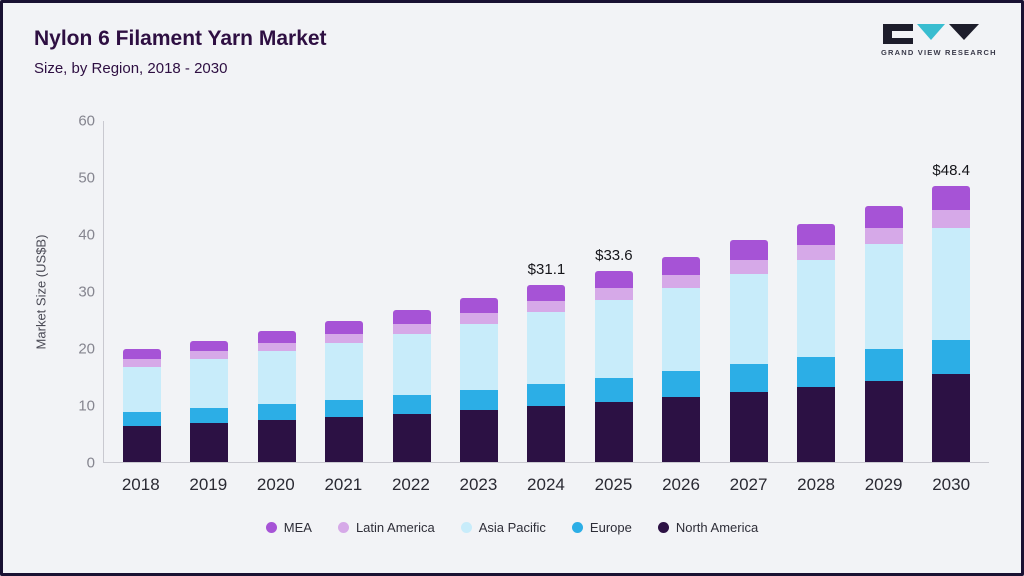 The width and height of the screenshot is (1024, 576). I want to click on y-tick-50: 50, so click(86, 178).